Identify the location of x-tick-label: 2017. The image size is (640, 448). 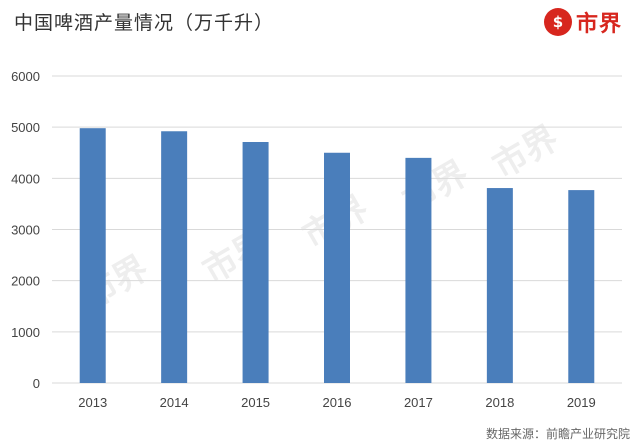
(418, 402).